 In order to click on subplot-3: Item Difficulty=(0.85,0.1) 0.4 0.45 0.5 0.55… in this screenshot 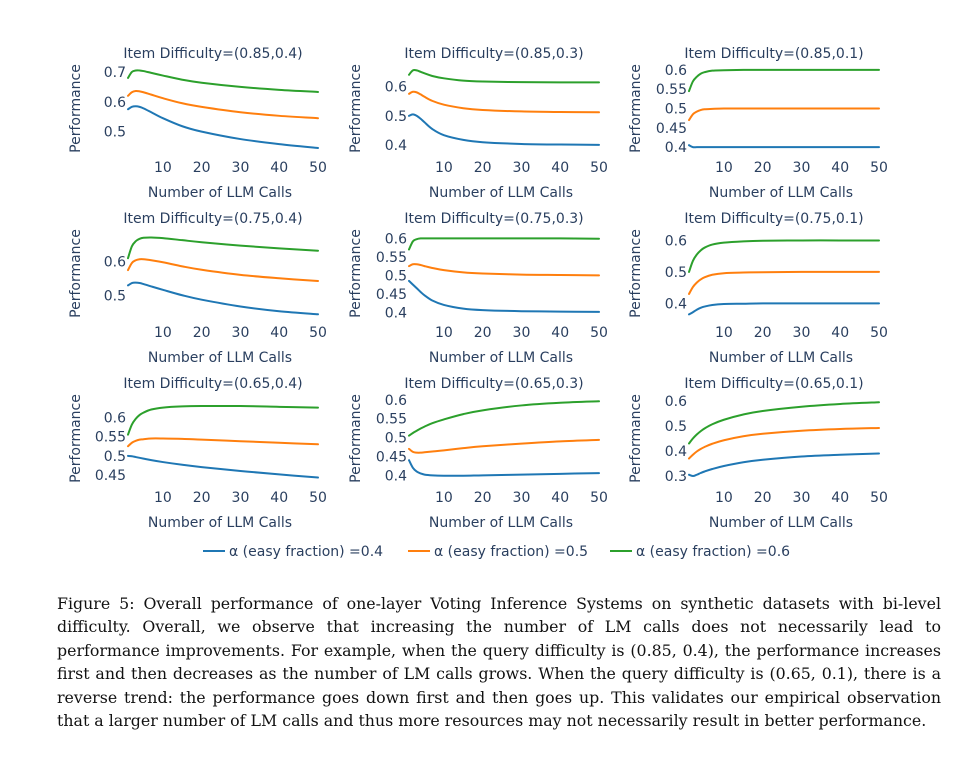, I will do `click(758, 123)`.